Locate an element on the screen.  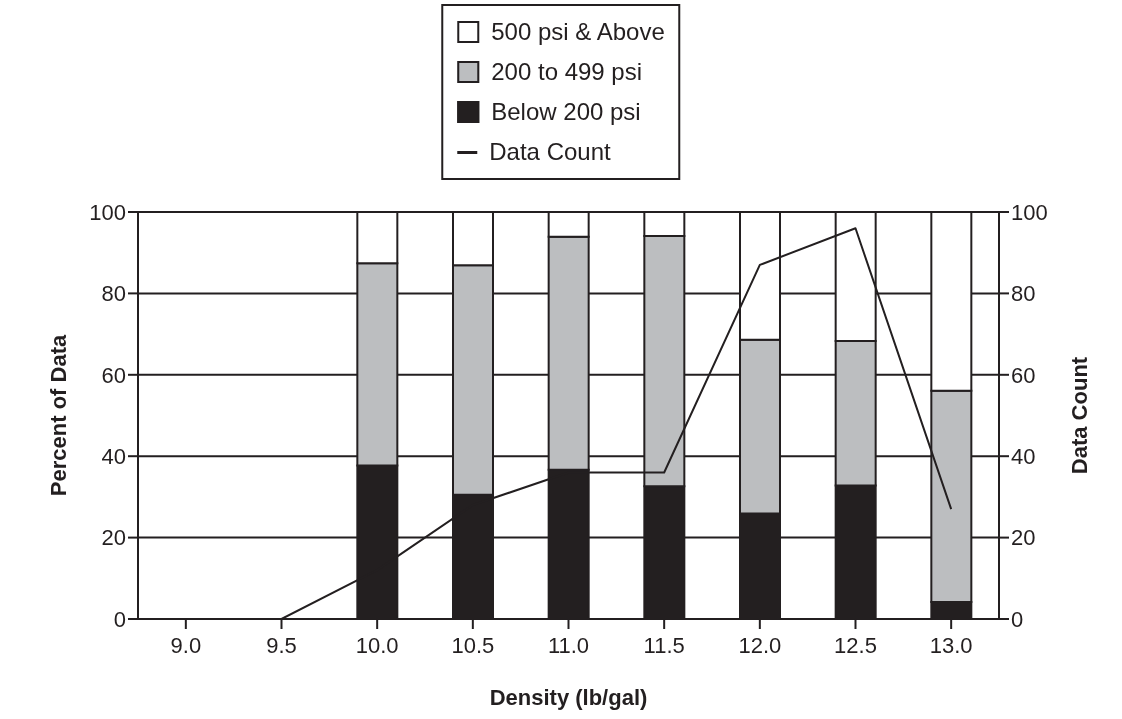
y2-tick-label: 0 is located at coordinates (1017, 619).